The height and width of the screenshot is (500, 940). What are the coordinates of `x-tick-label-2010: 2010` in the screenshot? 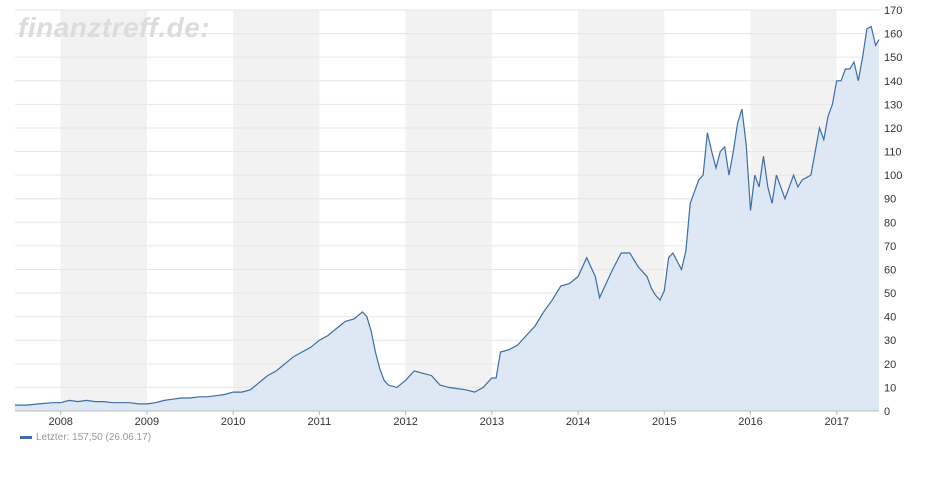 It's located at (233, 422).